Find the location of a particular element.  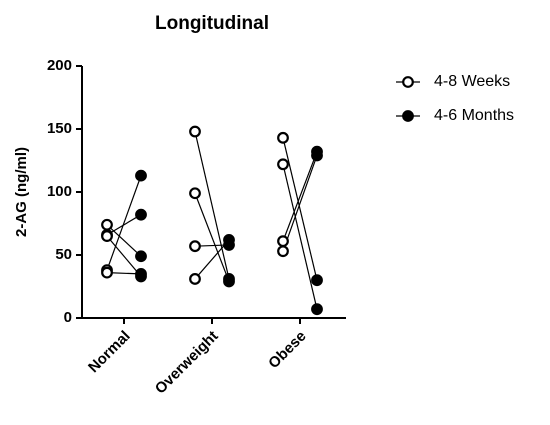

y-tick-label: 100 is located at coordinates (59, 191).